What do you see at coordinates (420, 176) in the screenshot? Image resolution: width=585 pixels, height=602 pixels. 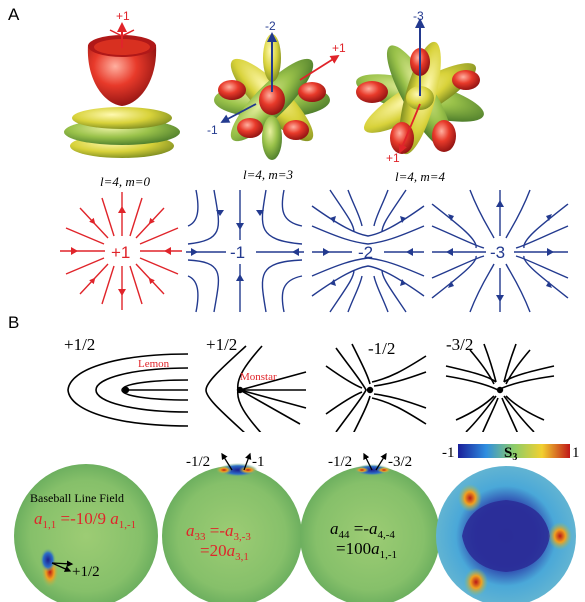 I see `harmonic-m4-label: l=4, m=4` at bounding box center [420, 176].